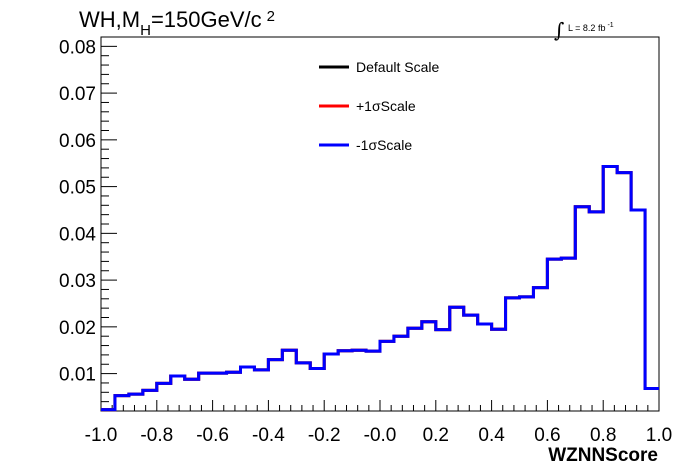  I want to click on chart-title: WH,MH=150GeV/c 2, so click(177, 23).